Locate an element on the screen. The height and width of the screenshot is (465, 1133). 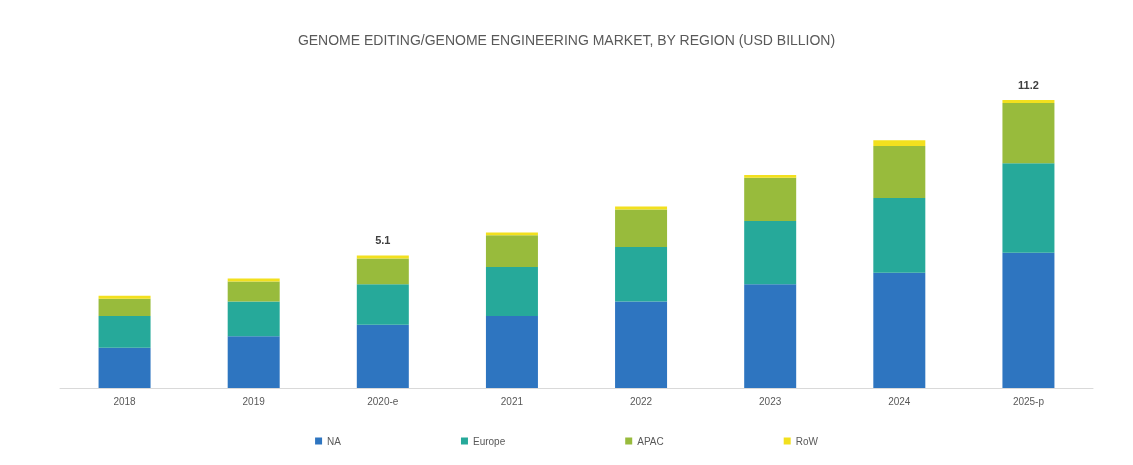
x-tick-label: 2025-p is located at coordinates (1028, 401).